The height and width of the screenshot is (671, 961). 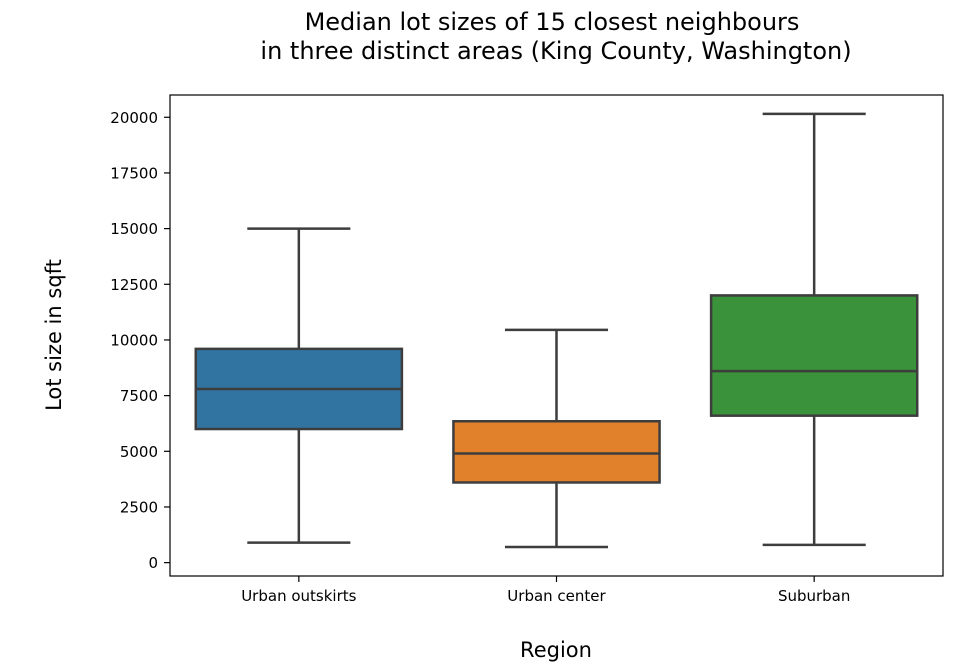 I want to click on y-axis-label: Lot size in sqft, so click(x=54, y=335).